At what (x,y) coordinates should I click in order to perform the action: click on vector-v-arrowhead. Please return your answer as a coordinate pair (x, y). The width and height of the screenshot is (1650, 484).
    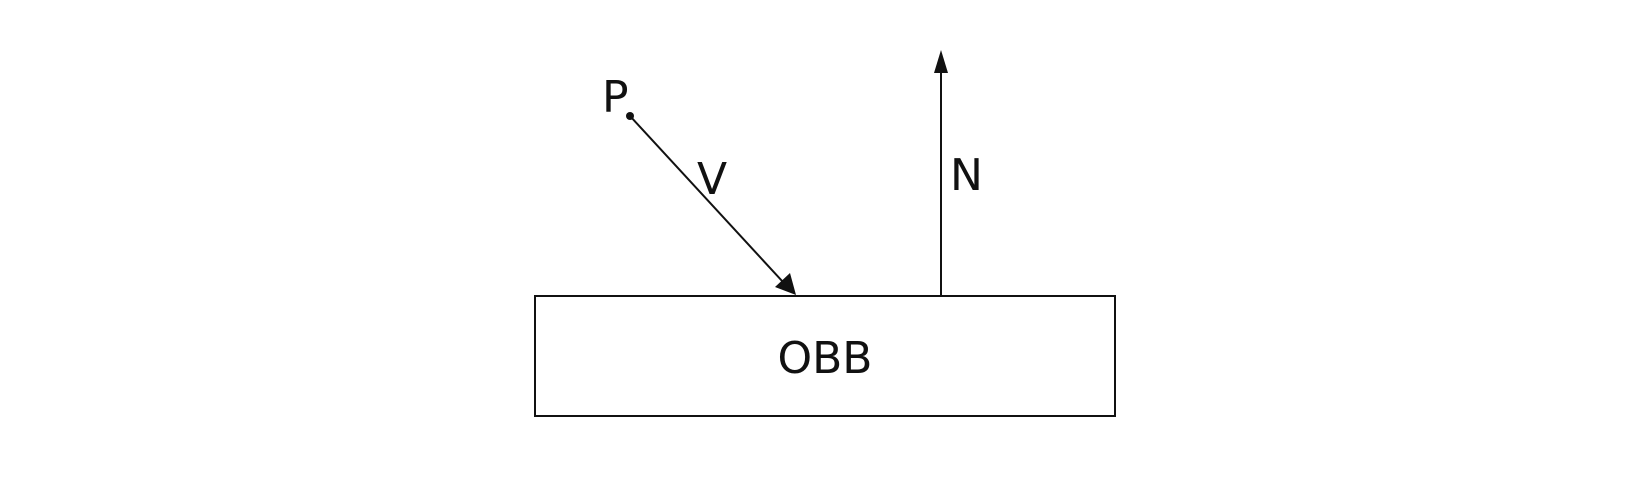
    Looking at the image, I should click on (785, 284).